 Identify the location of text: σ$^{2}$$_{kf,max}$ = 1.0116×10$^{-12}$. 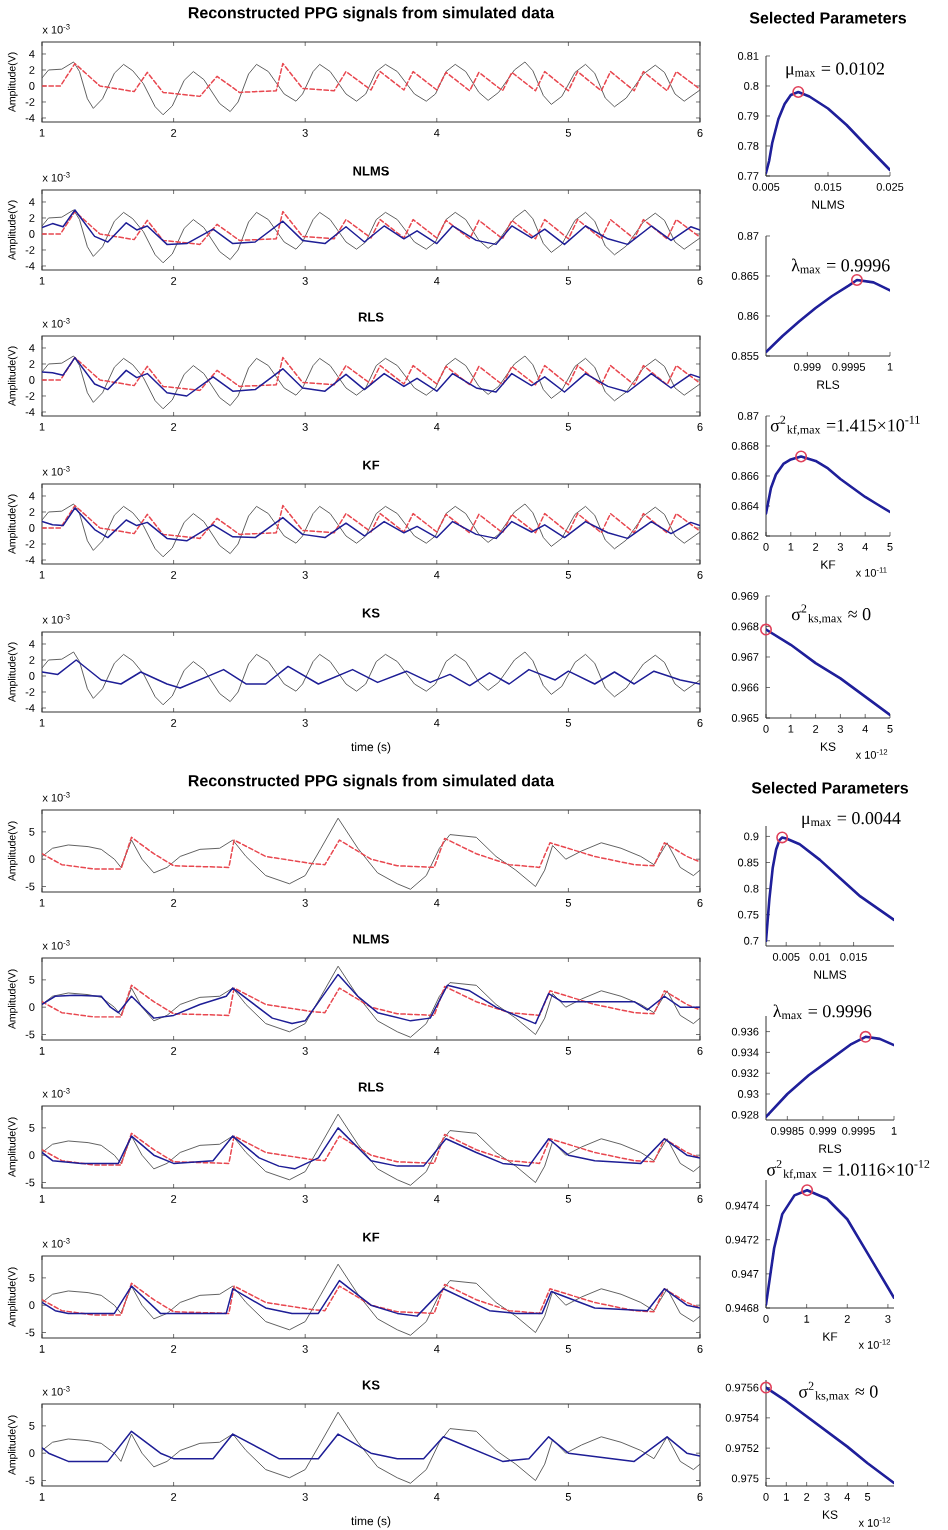
(848, 1169).